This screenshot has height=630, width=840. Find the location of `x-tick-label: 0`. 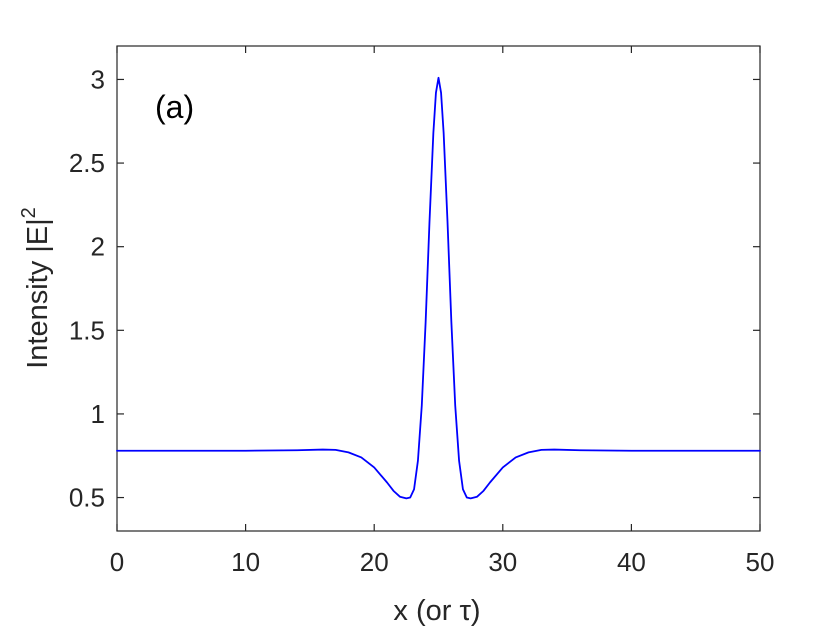

x-tick-label: 0 is located at coordinates (117, 562).